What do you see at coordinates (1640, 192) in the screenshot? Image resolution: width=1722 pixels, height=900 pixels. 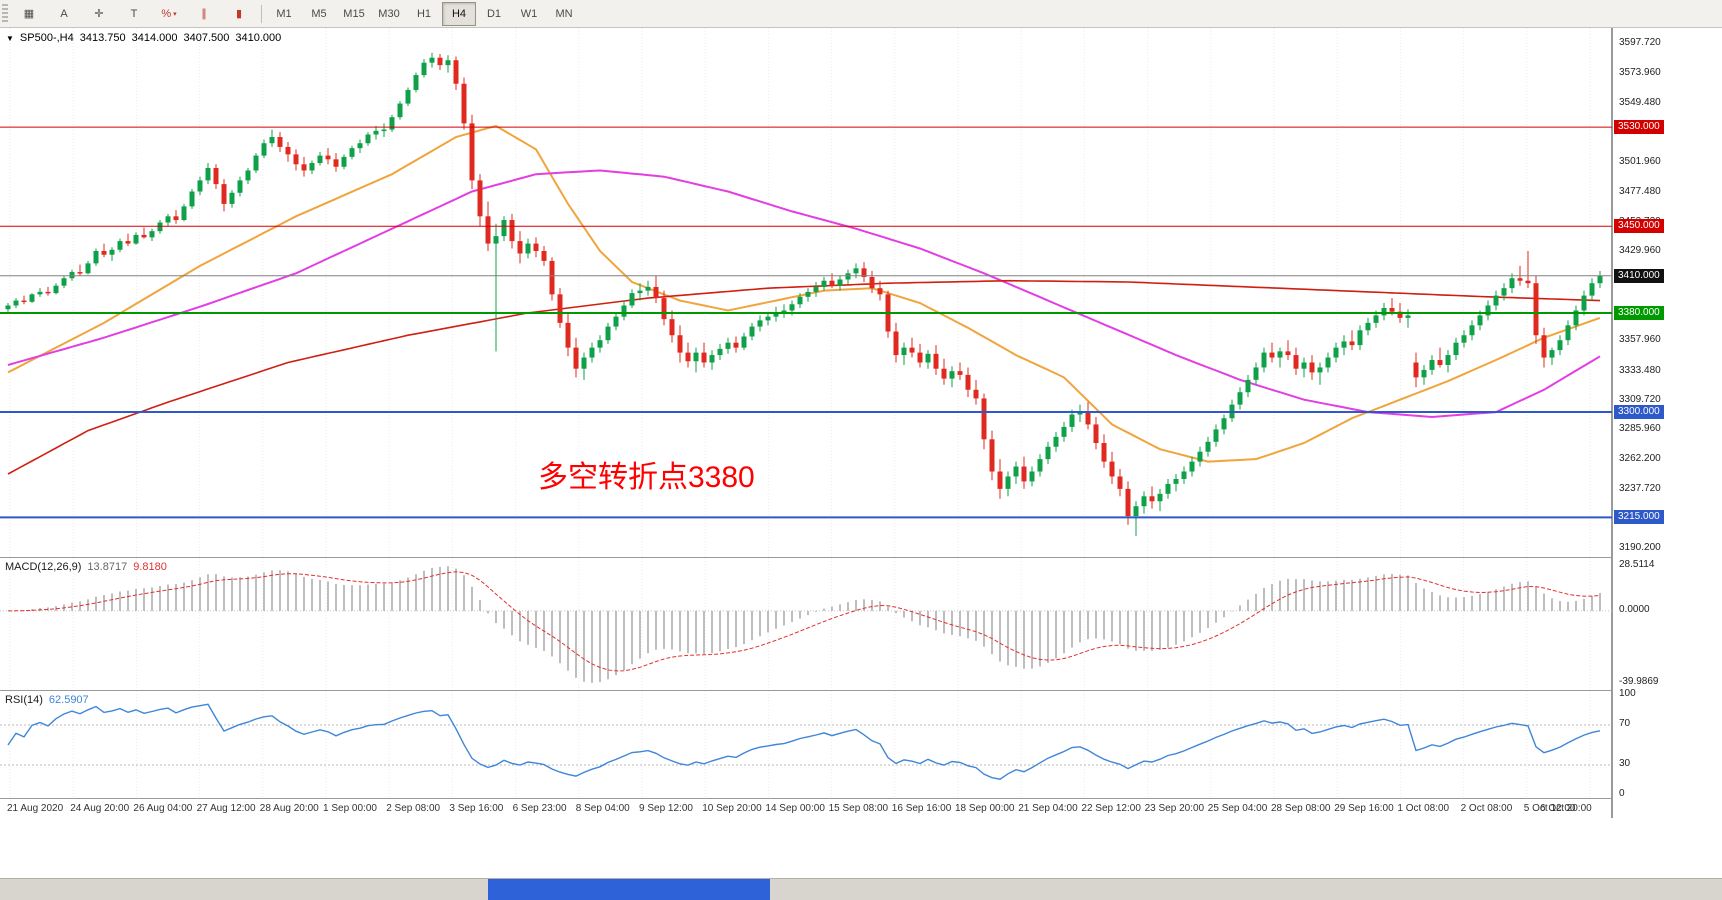 I see `y-axis-tick: 3477.480` at bounding box center [1640, 192].